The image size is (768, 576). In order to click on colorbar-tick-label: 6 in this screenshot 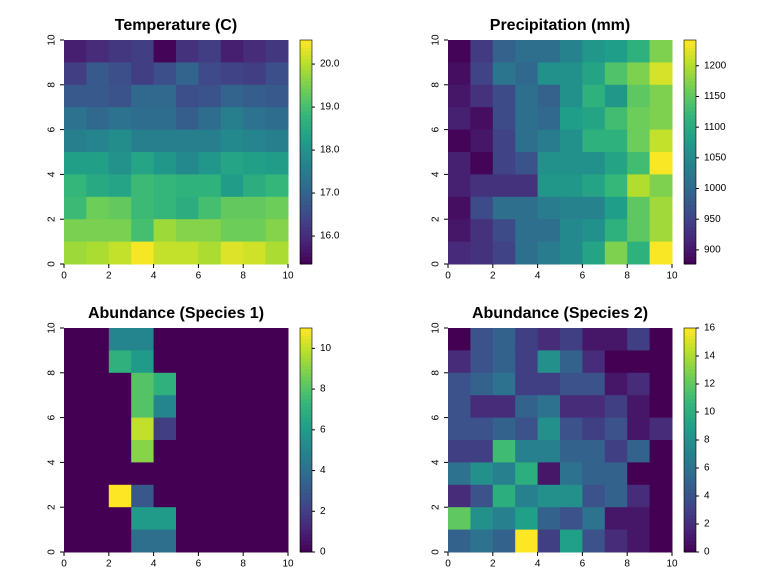, I will do `click(707, 468)`.